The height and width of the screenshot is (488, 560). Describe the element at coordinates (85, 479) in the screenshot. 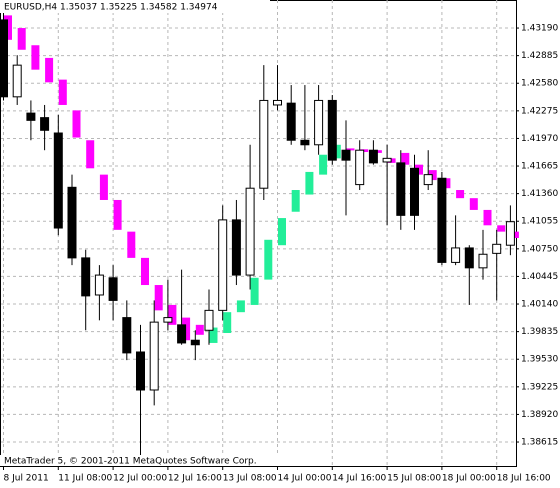

I see `x-tick-label: 11 Jul 08:00` at that location.